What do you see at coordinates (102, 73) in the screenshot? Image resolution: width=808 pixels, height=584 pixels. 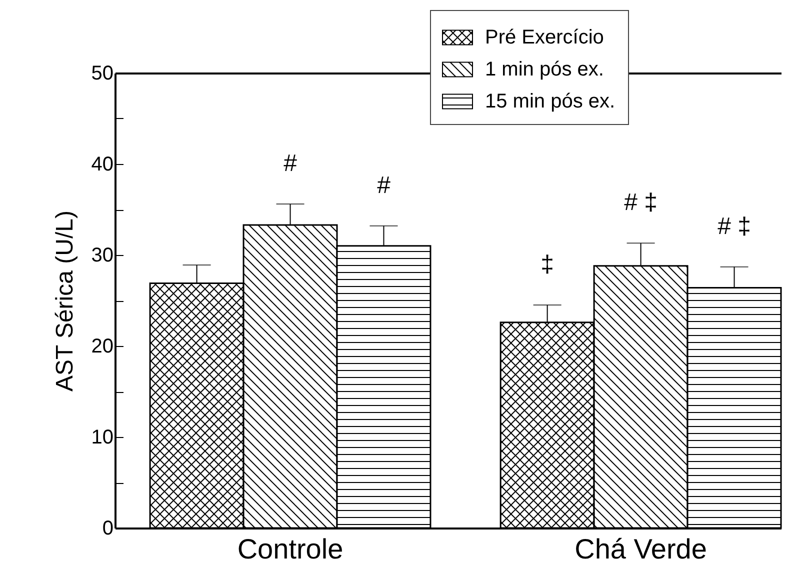 I see `y-tick-label: 50` at bounding box center [102, 73].